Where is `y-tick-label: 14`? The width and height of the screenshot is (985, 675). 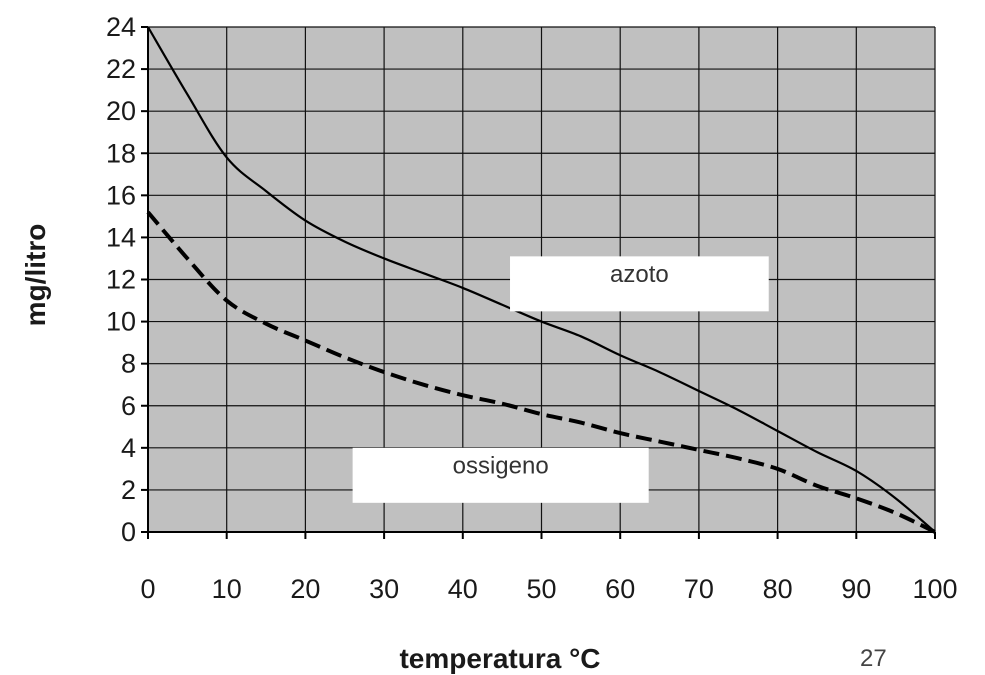 y-tick-label: 14 is located at coordinates (121, 237).